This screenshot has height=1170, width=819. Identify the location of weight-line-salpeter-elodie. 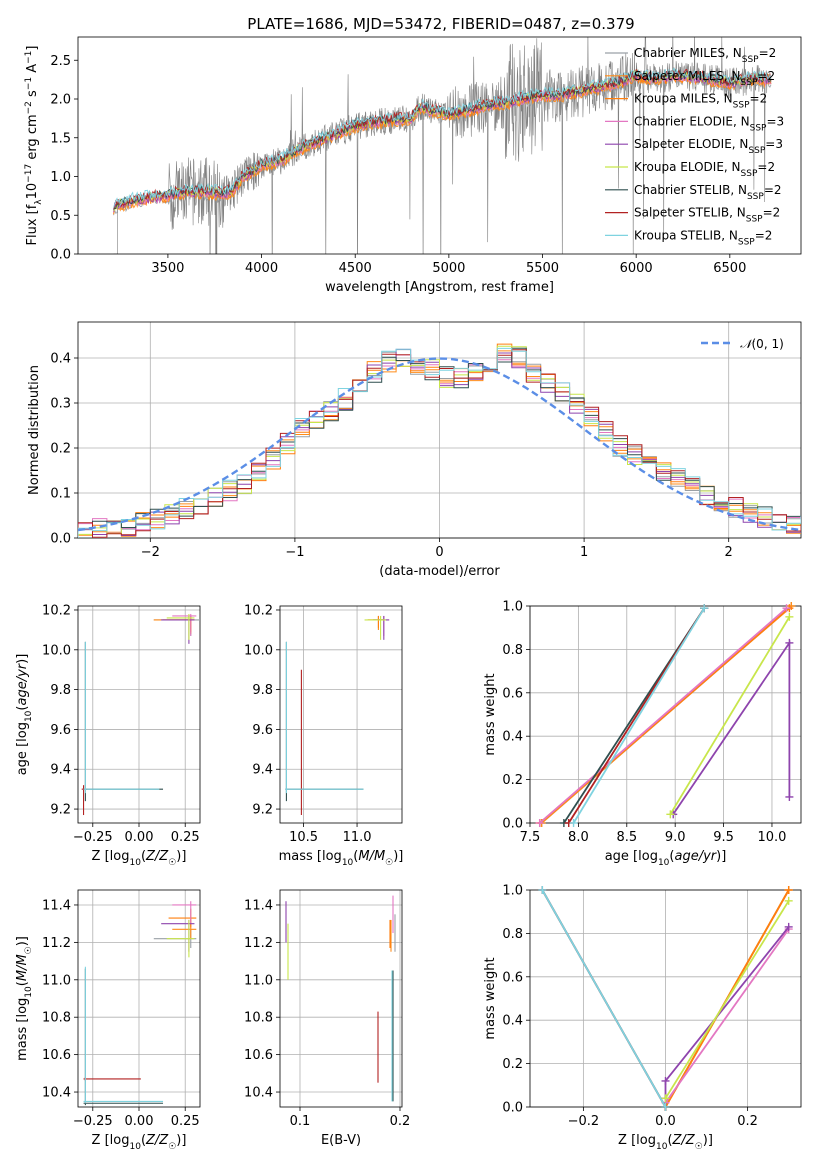
(727, 1012).